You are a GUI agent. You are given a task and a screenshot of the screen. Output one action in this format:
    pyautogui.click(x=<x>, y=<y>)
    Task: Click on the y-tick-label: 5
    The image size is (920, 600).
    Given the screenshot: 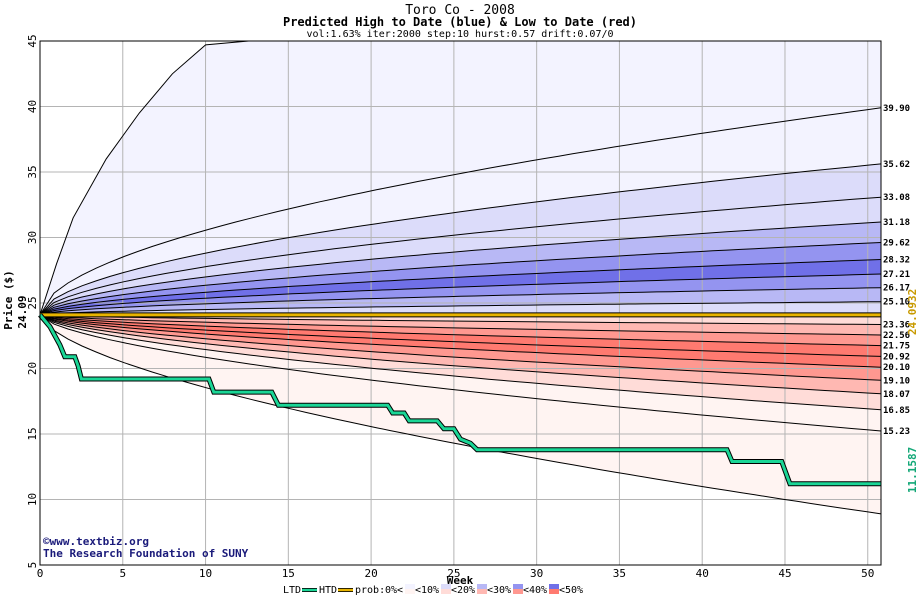 What is the action you would take?
    pyautogui.click(x=32, y=565)
    